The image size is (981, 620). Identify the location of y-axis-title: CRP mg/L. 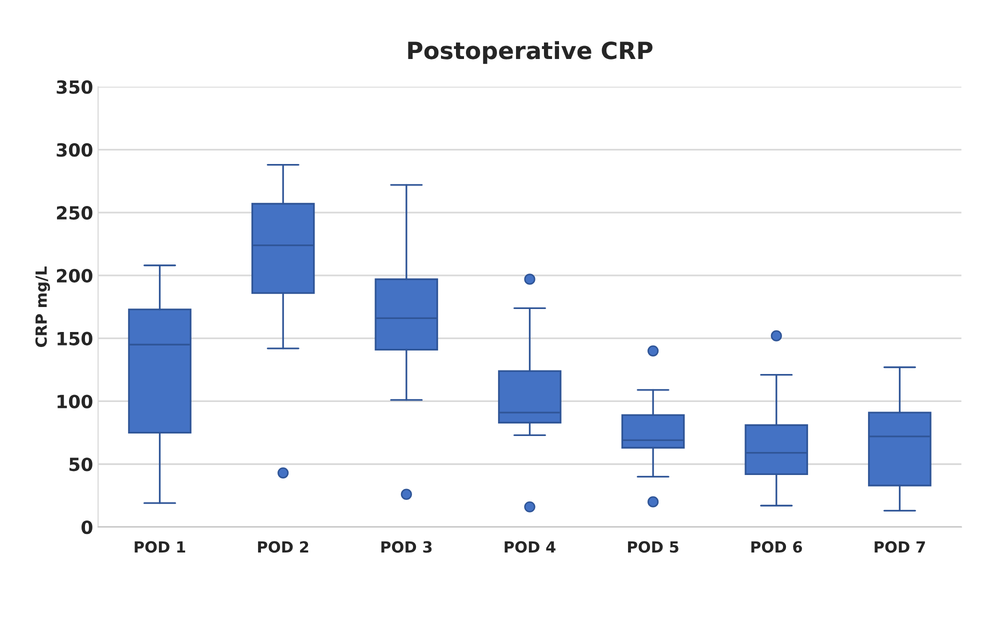
(42, 306).